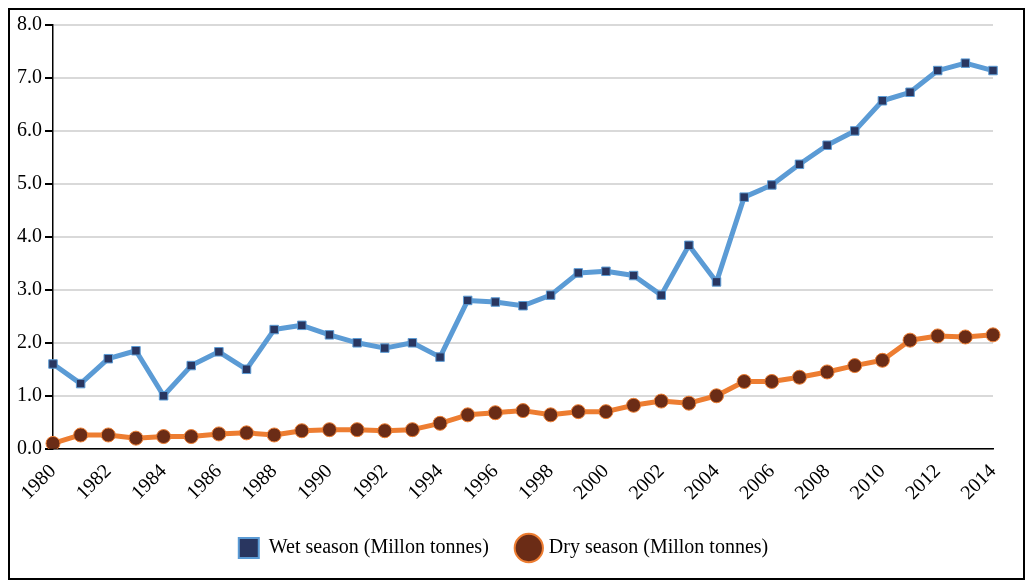  I want to click on y-tick-label: 4.0, so click(29, 235).